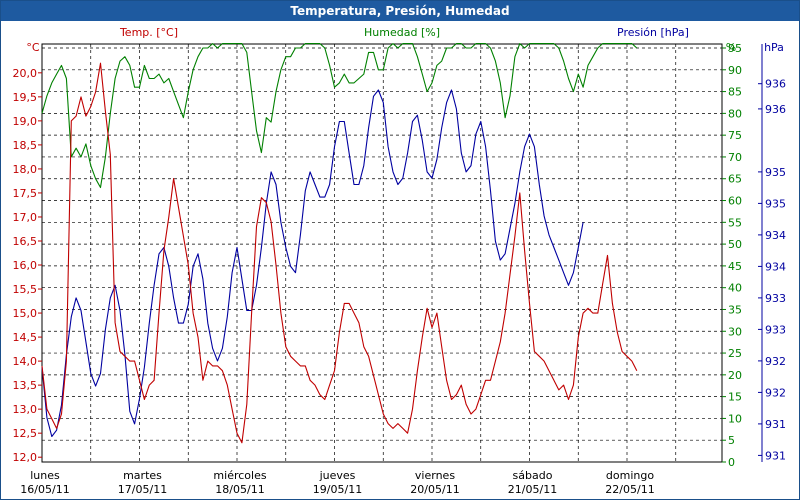 The image size is (800, 500). I want to click on humidity-tick-label: 5, so click(731, 440).